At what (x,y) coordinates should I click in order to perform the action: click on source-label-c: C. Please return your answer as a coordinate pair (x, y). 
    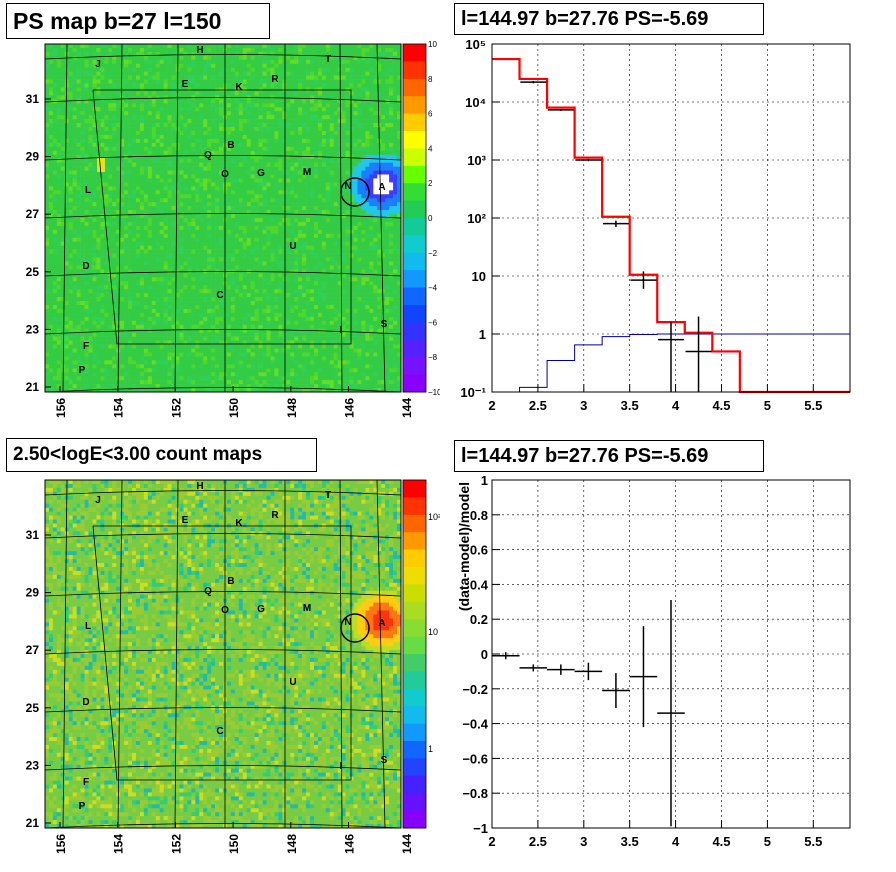
    Looking at the image, I should click on (219, 295).